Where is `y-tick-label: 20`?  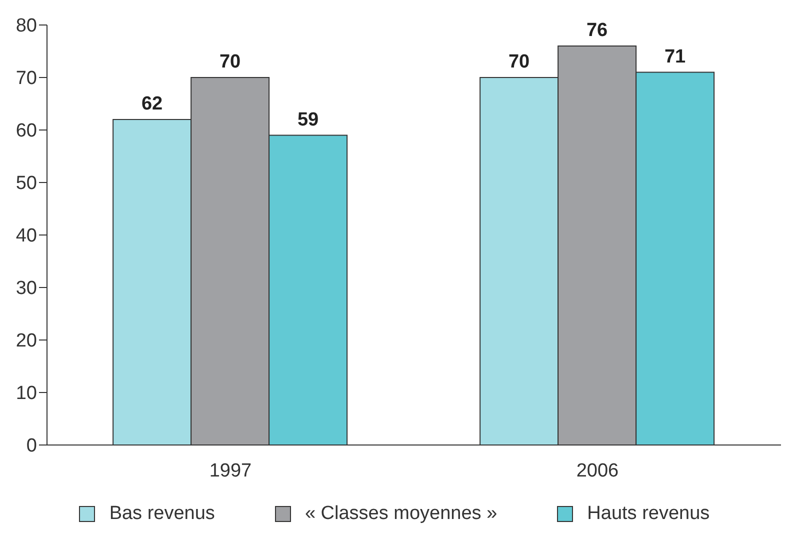 y-tick-label: 20 is located at coordinates (26, 341).